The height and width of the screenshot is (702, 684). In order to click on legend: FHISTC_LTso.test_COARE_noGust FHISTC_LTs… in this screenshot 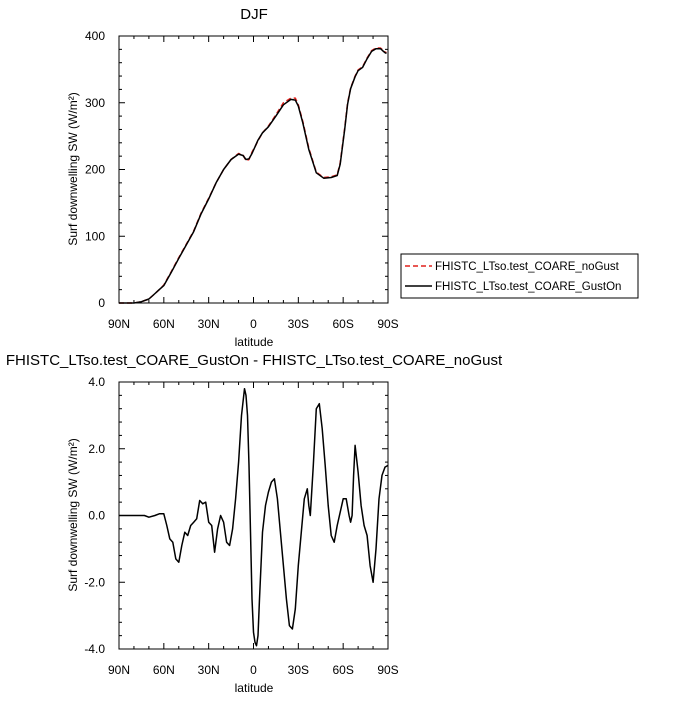, I will do `click(519, 276)`.